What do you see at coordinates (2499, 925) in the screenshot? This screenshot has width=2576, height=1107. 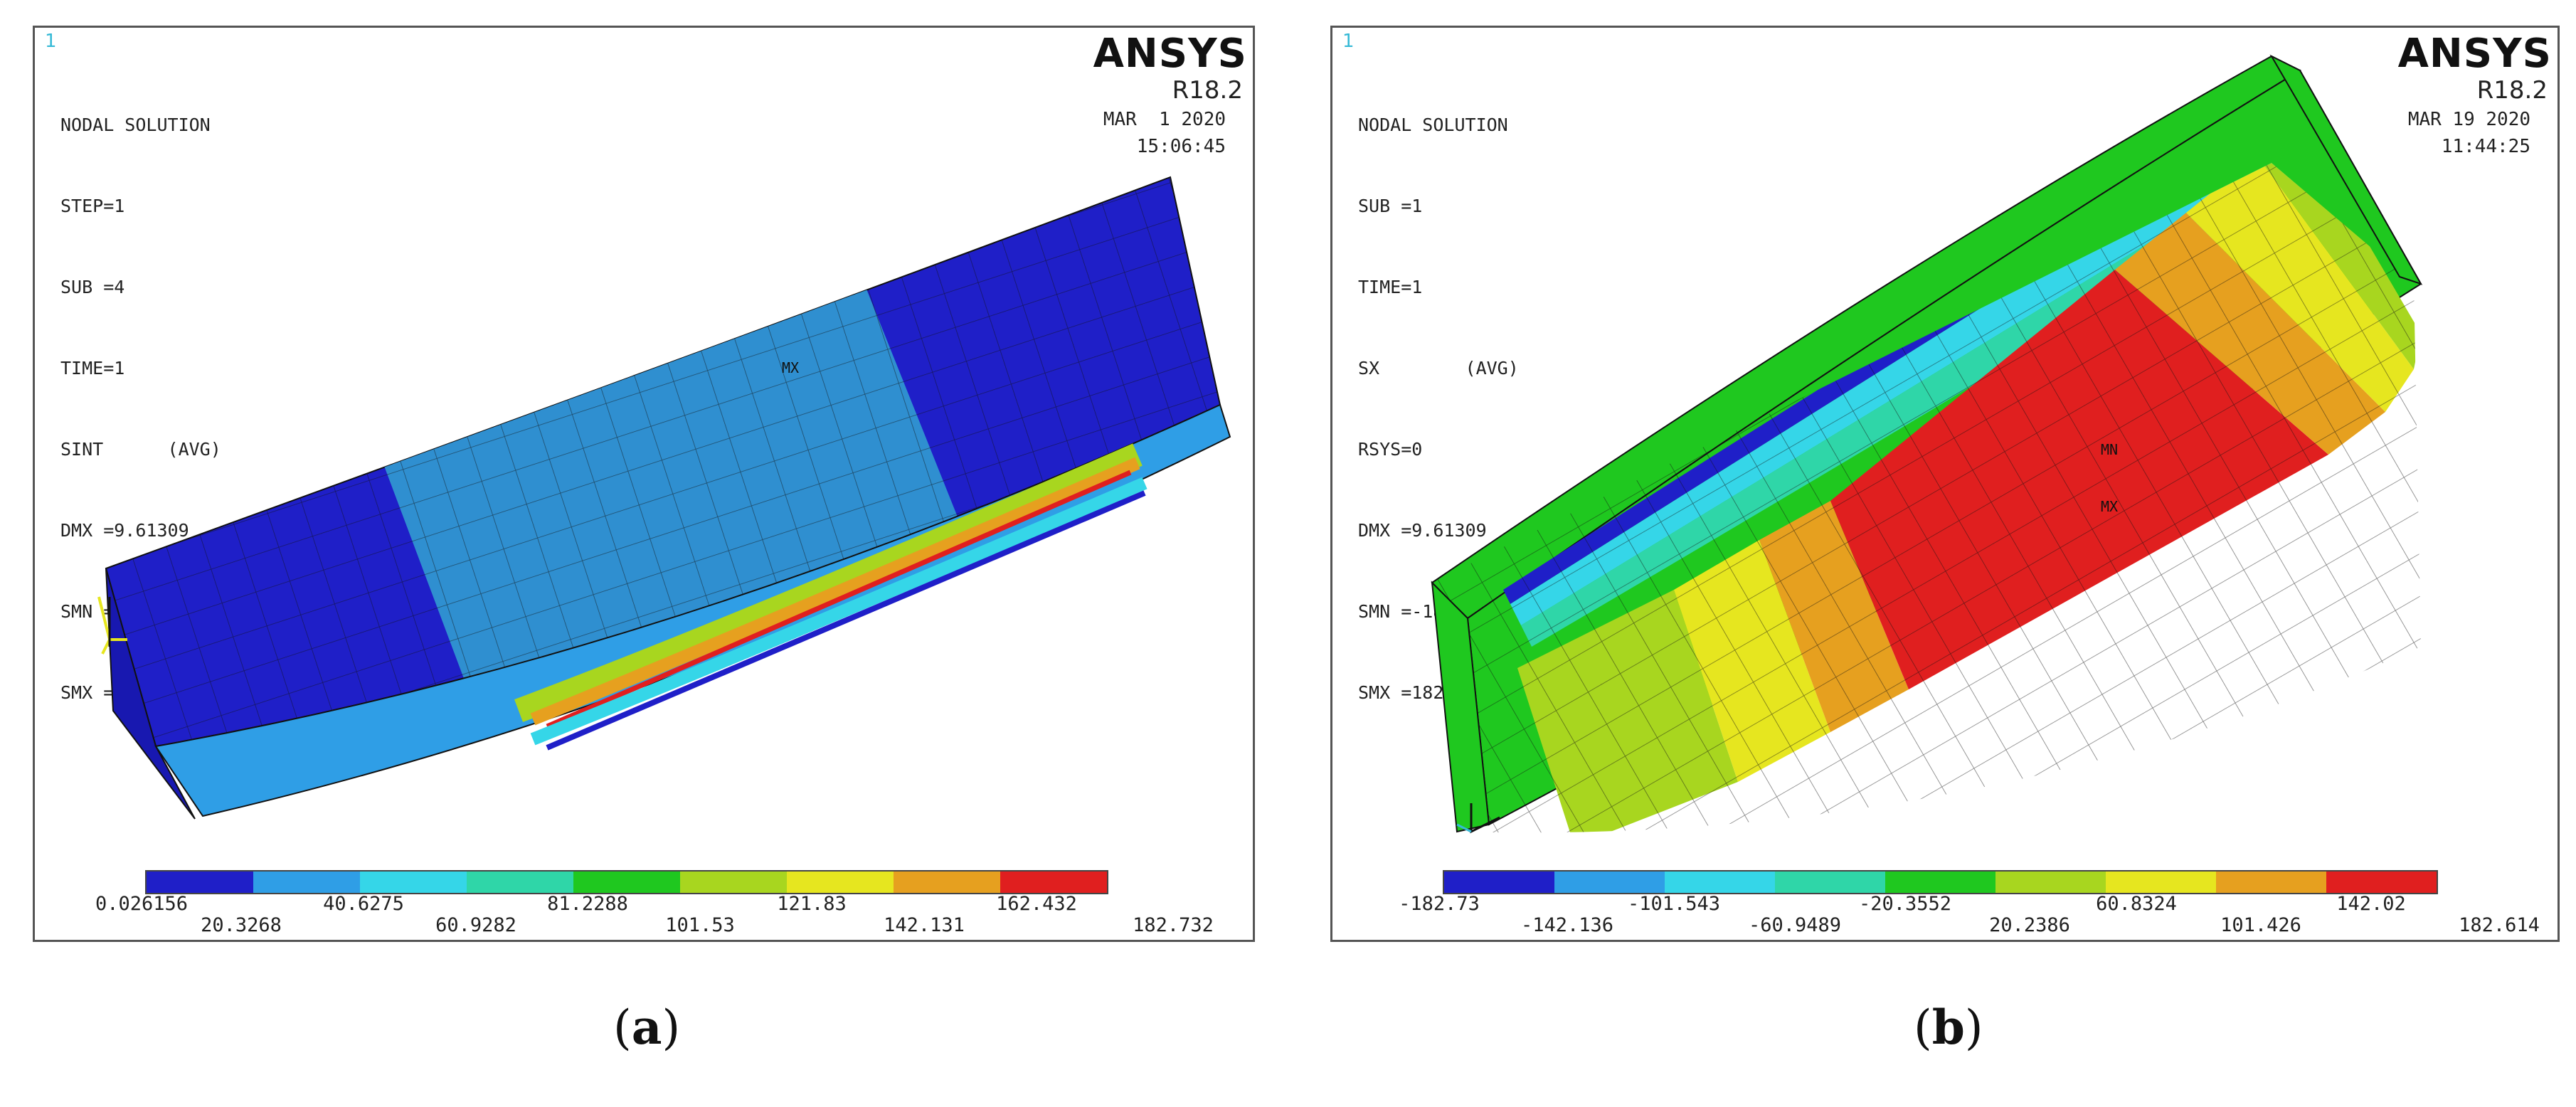 I see `legend-value: 182.614` at bounding box center [2499, 925].